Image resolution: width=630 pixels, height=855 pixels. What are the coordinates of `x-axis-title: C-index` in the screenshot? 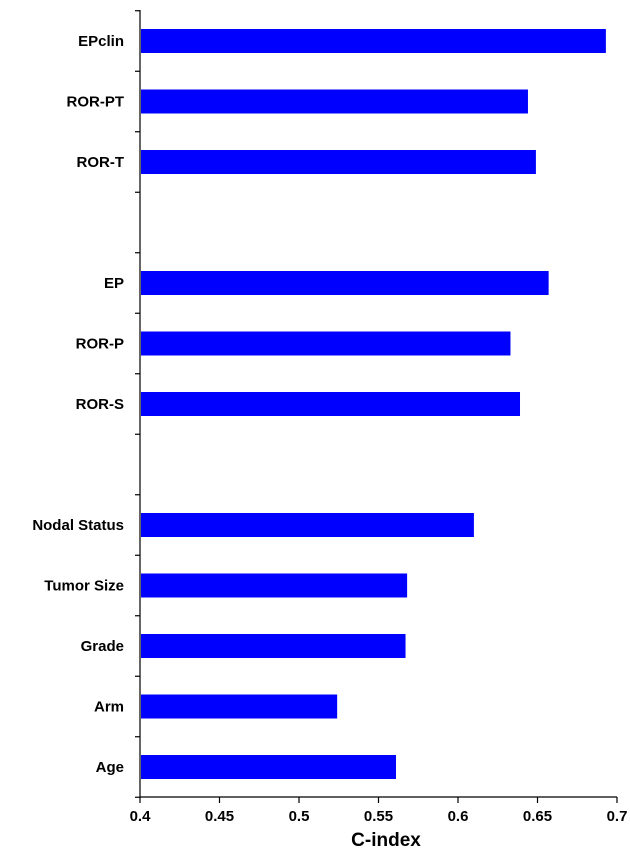 It's located at (386, 840).